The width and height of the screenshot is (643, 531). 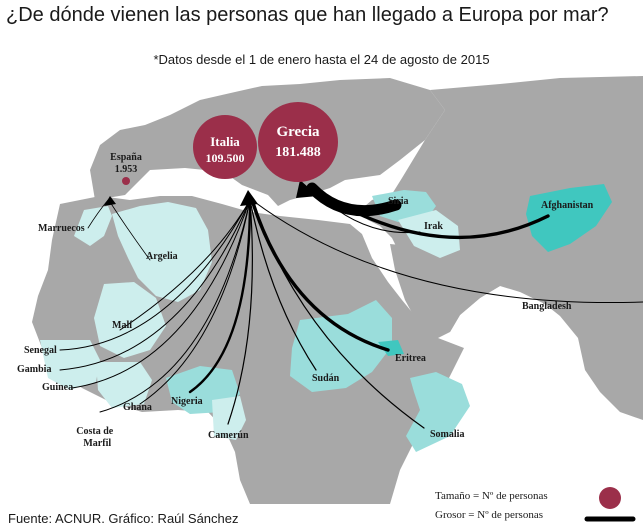 What do you see at coordinates (57, 387) in the screenshot?
I see `label-guinea: Guinea` at bounding box center [57, 387].